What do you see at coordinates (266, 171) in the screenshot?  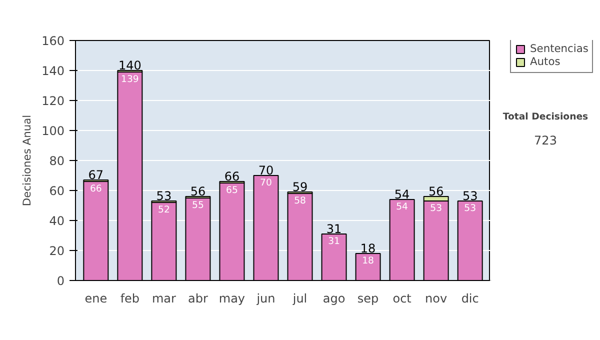 I see `total-label: 70` at bounding box center [266, 171].